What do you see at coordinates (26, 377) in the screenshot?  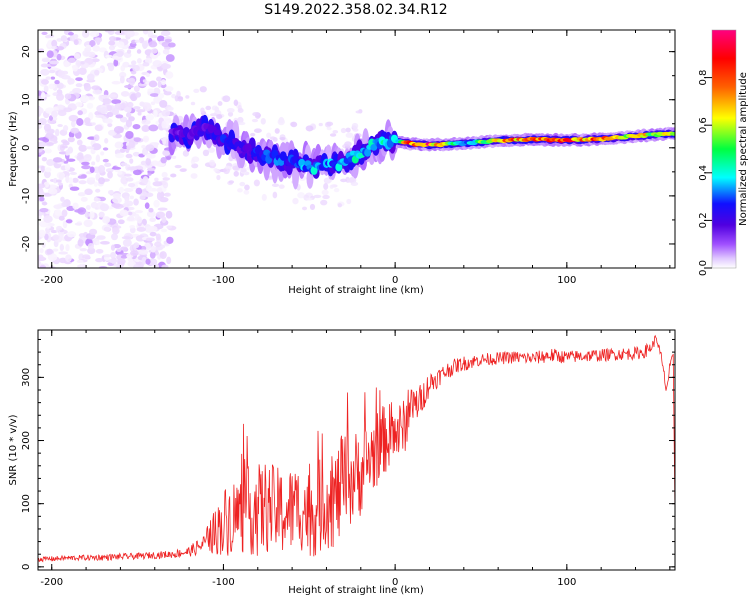 I see `y-tick-label: 300` at bounding box center [26, 377].